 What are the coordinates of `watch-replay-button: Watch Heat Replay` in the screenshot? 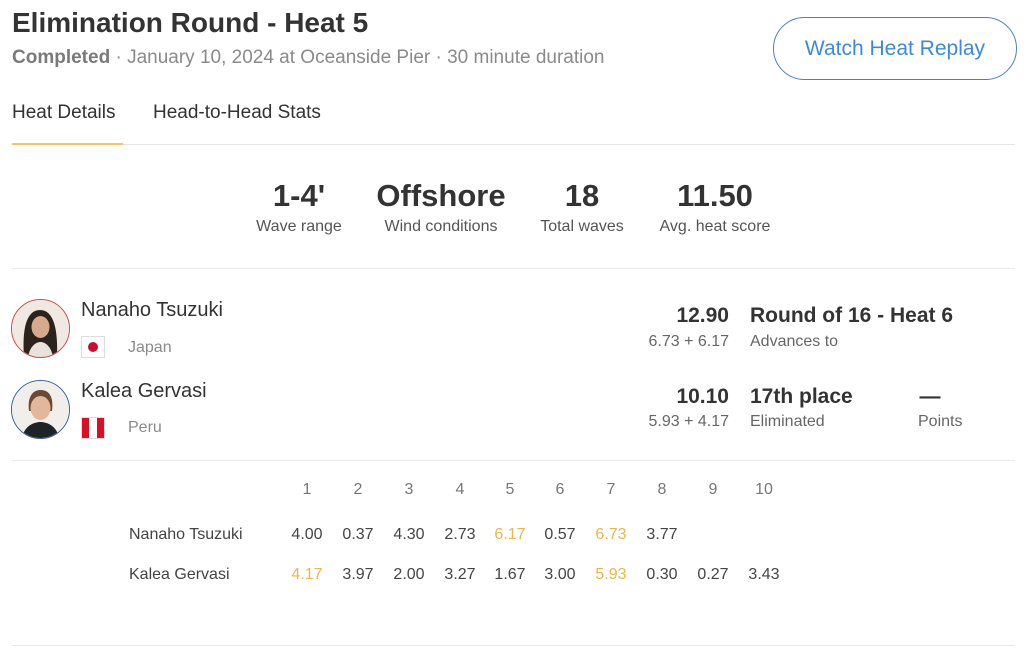 It's located at (895, 48).